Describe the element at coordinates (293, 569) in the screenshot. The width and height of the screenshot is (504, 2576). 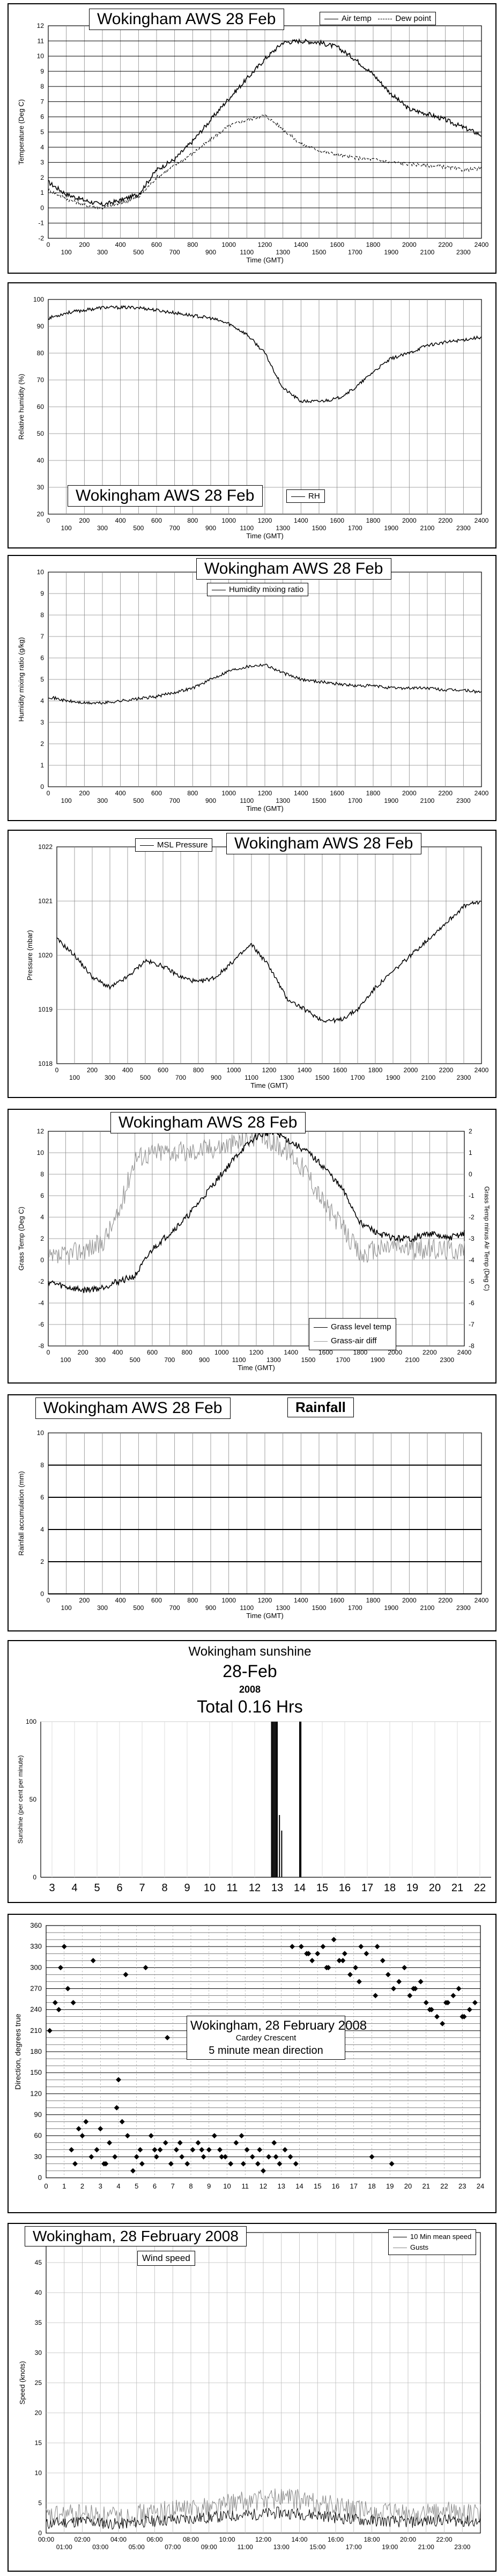
I see `mixing-ratio-chart-title: Wokingham AWS 28 Feb` at that location.